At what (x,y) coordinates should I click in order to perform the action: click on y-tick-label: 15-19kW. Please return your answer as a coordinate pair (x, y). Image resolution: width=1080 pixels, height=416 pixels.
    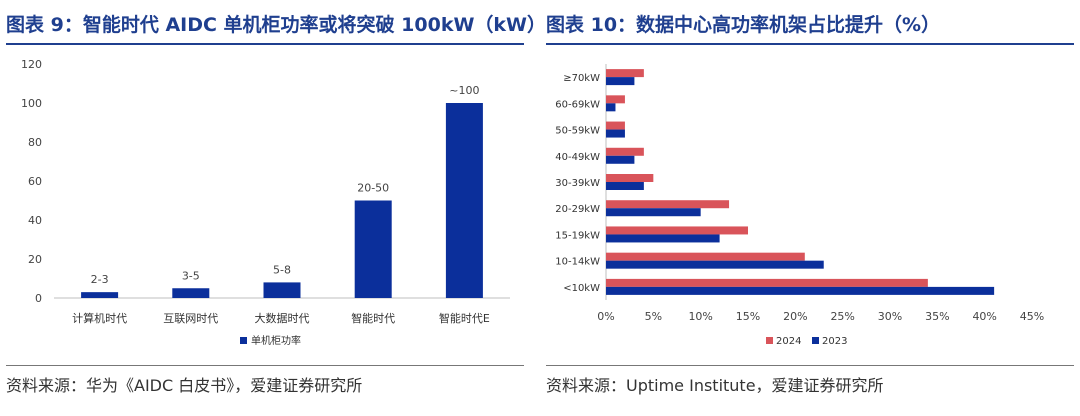
    Looking at the image, I should click on (577, 235).